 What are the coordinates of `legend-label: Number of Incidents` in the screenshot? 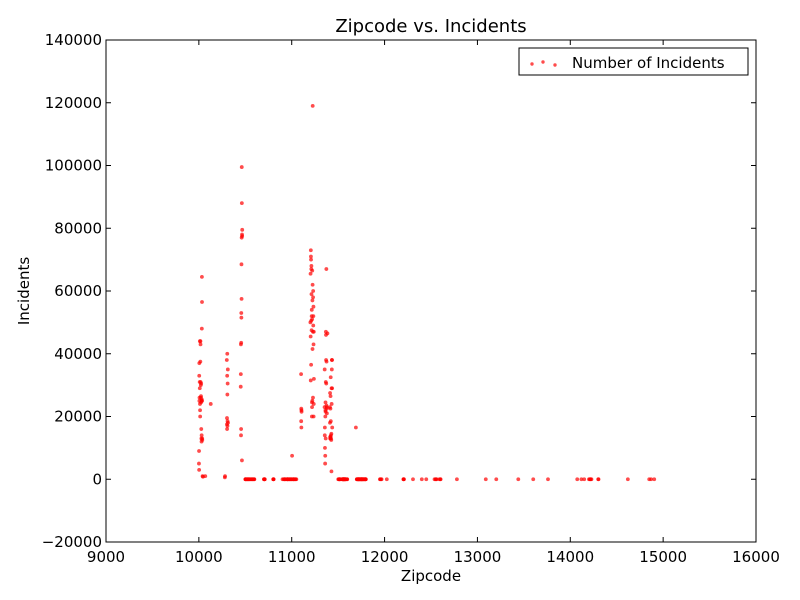 It's located at (648, 63).